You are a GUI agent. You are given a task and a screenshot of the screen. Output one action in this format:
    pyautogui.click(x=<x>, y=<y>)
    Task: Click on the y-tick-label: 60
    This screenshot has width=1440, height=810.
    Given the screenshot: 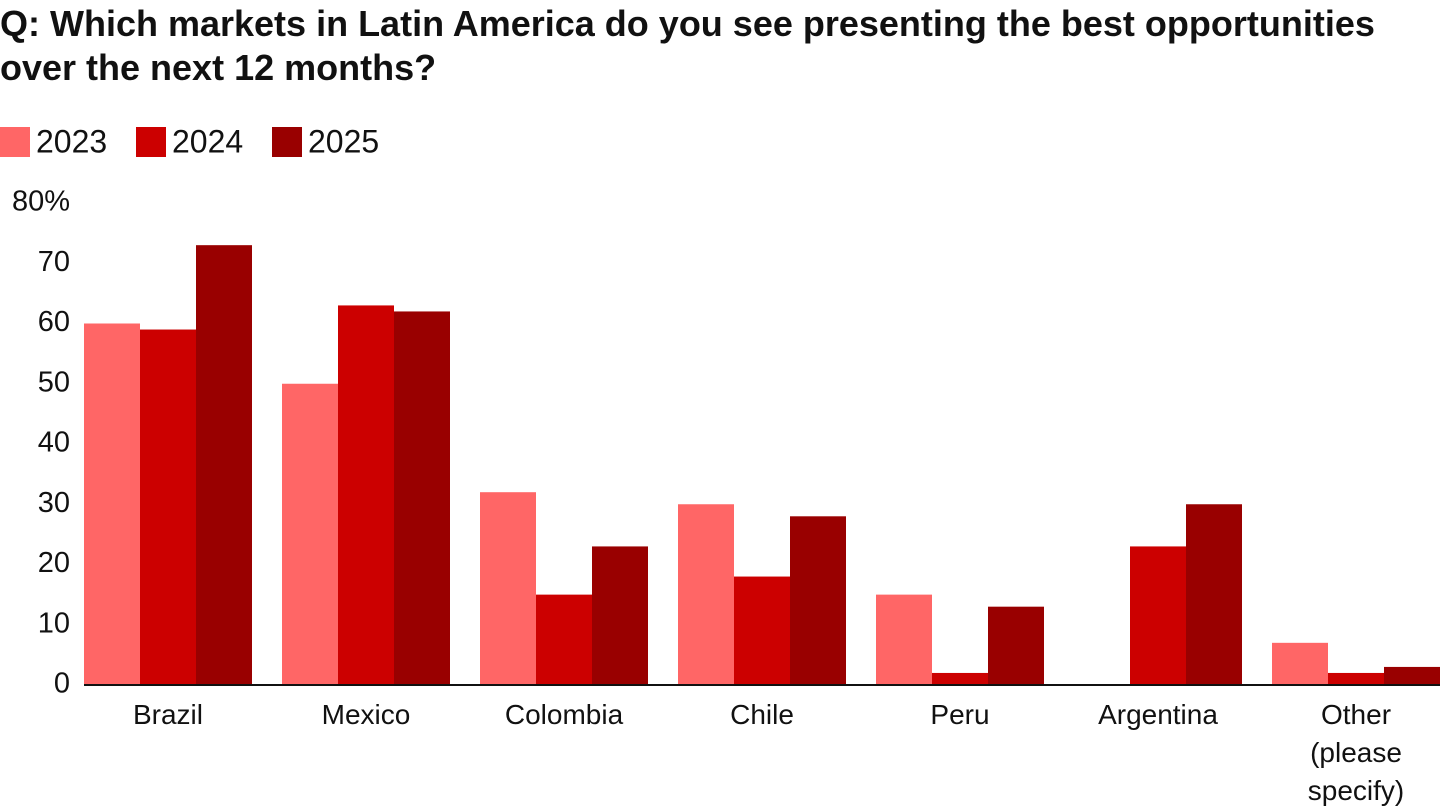 What is the action you would take?
    pyautogui.click(x=54, y=322)
    